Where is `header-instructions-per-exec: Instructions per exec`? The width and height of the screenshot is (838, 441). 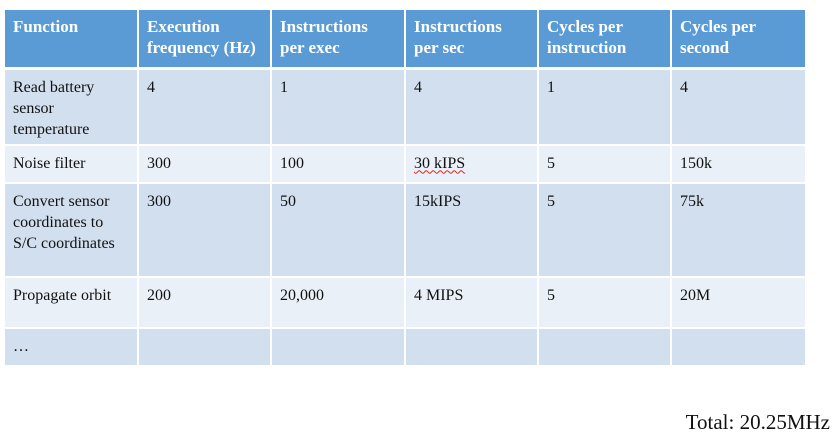 header-instructions-per-exec: Instructions per exec is located at coordinates (338, 40).